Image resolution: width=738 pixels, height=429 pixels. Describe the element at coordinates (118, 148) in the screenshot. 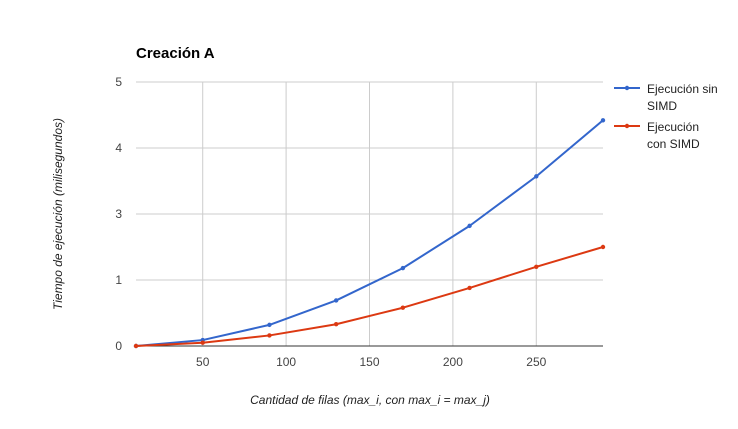

I see `y-tick-label: 4` at that location.